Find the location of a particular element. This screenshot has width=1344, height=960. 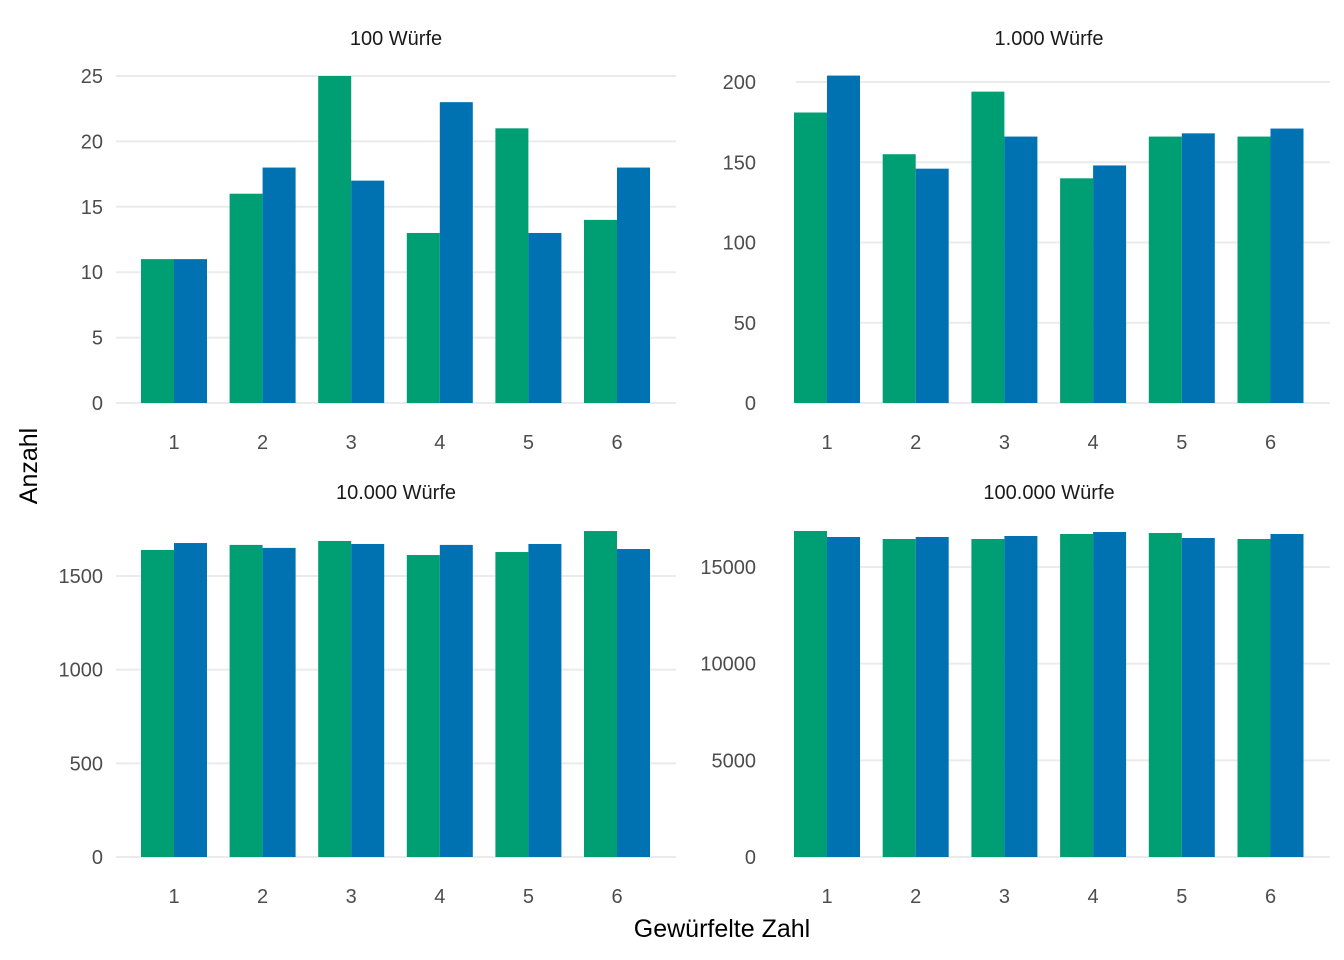

y-tick-label: 20 is located at coordinates (92, 142).